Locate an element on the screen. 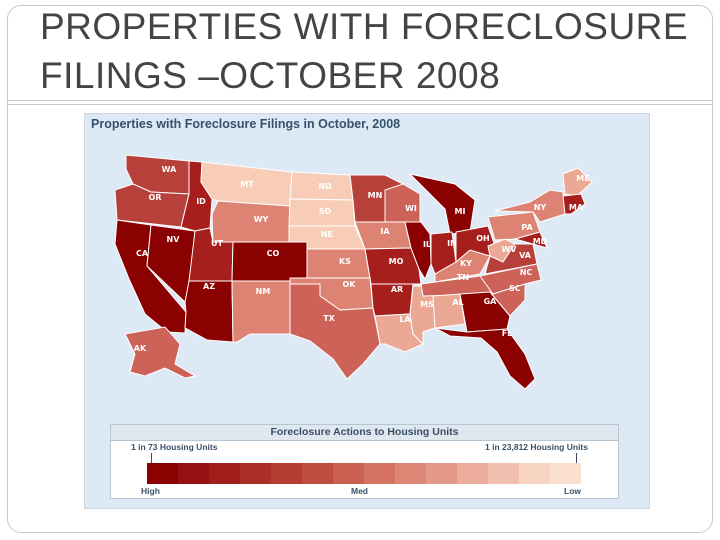 The image size is (720, 540). state-wi is located at coordinates (402, 203).